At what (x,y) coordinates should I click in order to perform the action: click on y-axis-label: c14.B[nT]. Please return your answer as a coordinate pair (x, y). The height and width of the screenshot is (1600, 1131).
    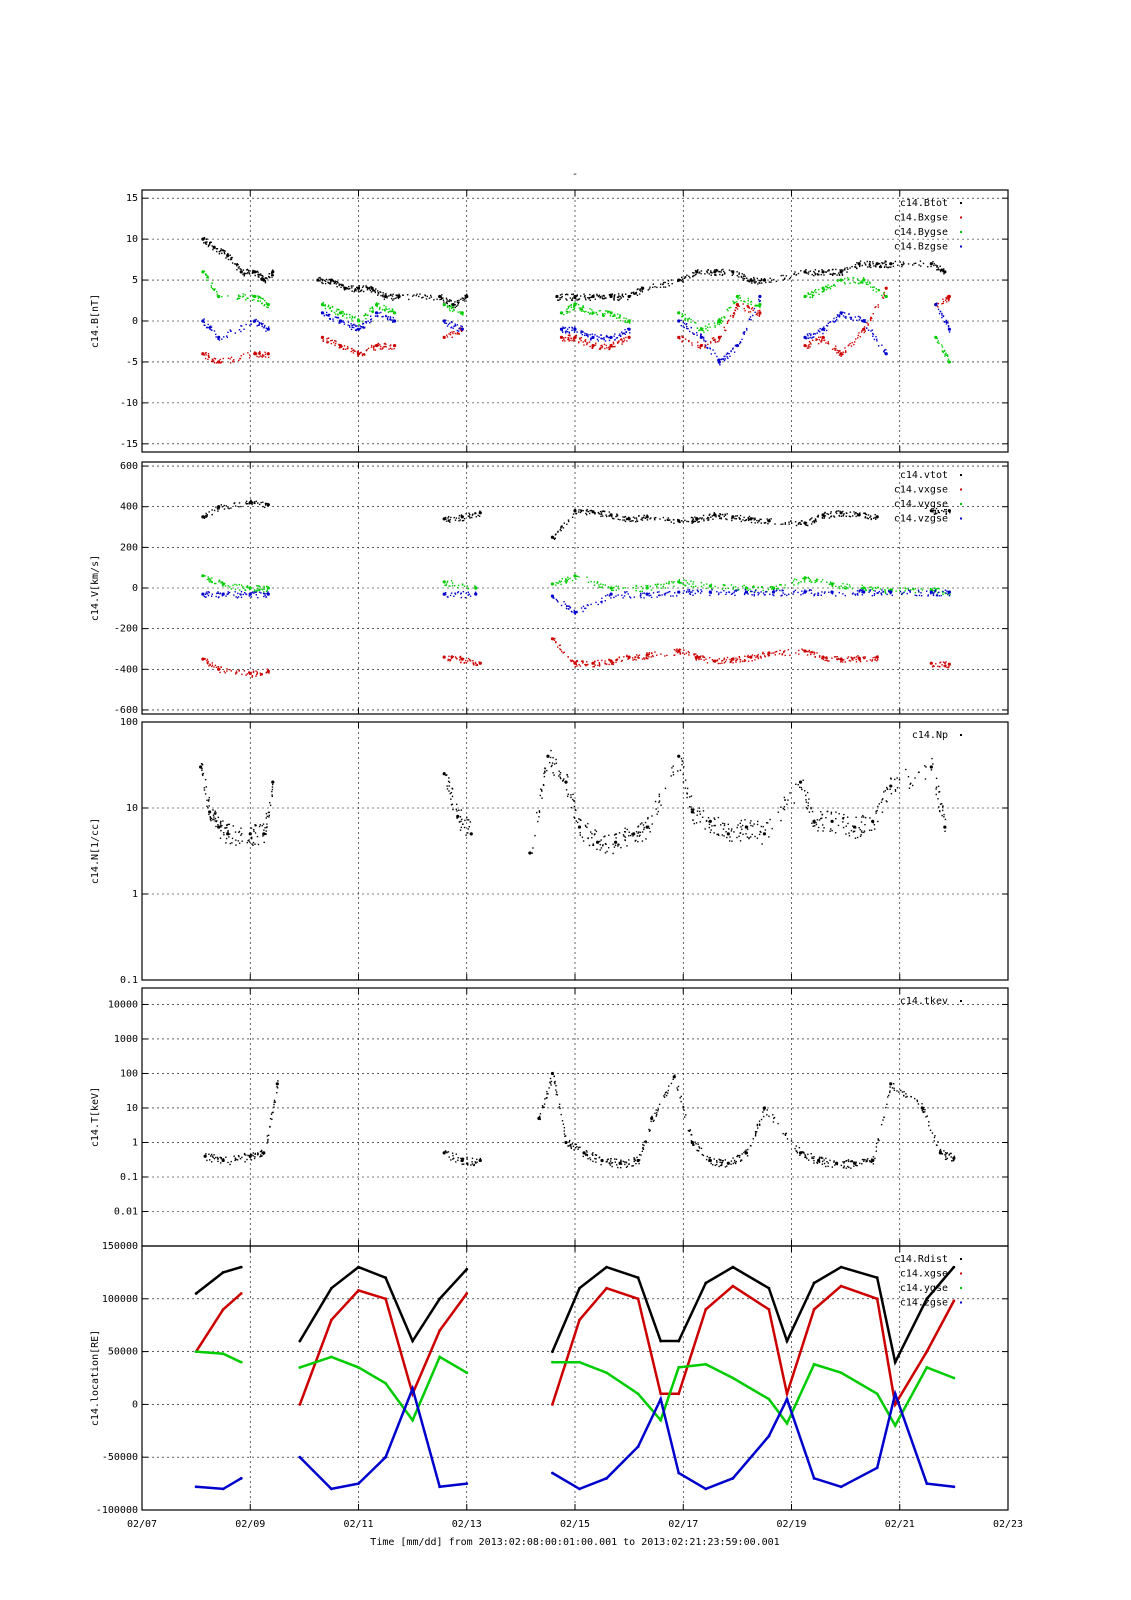
    Looking at the image, I should click on (95, 321).